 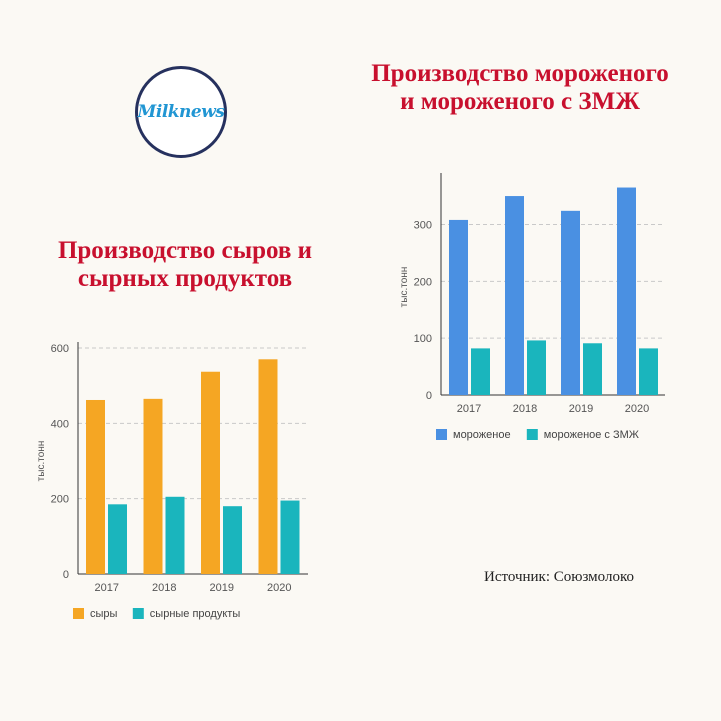 What do you see at coordinates (423, 225) in the screenshot?
I see `ice-cream-y-tick-label: 300` at bounding box center [423, 225].